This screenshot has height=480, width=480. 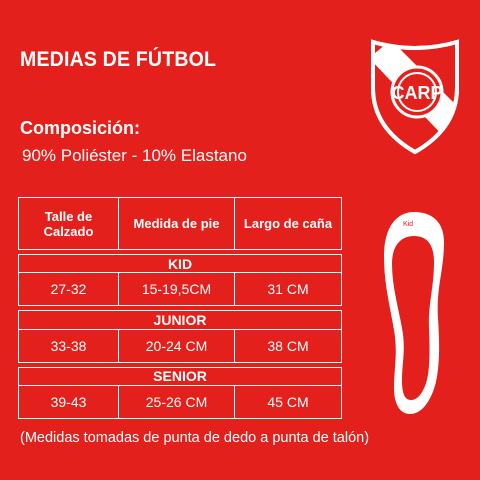 What do you see at coordinates (288, 402) in the screenshot?
I see `cell-leg-length: 45 CM` at bounding box center [288, 402].